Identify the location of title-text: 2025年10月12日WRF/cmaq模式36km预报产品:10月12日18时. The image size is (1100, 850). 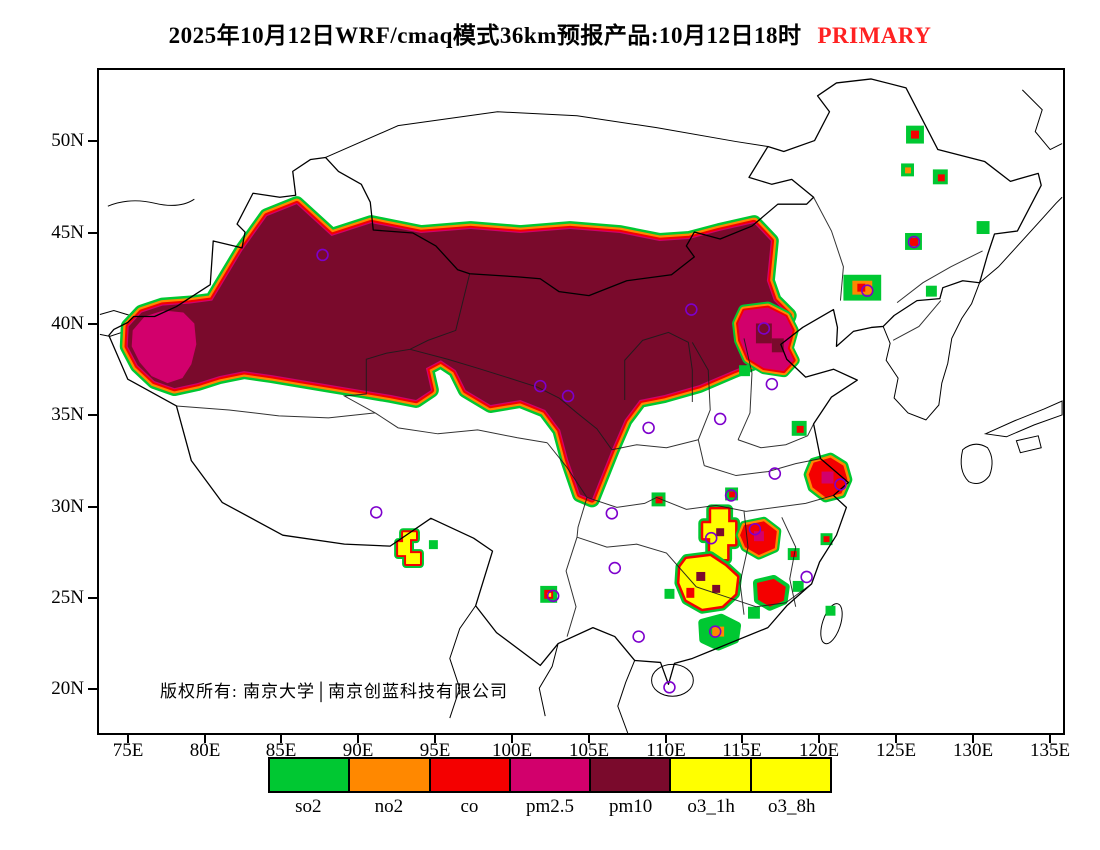
(485, 35).